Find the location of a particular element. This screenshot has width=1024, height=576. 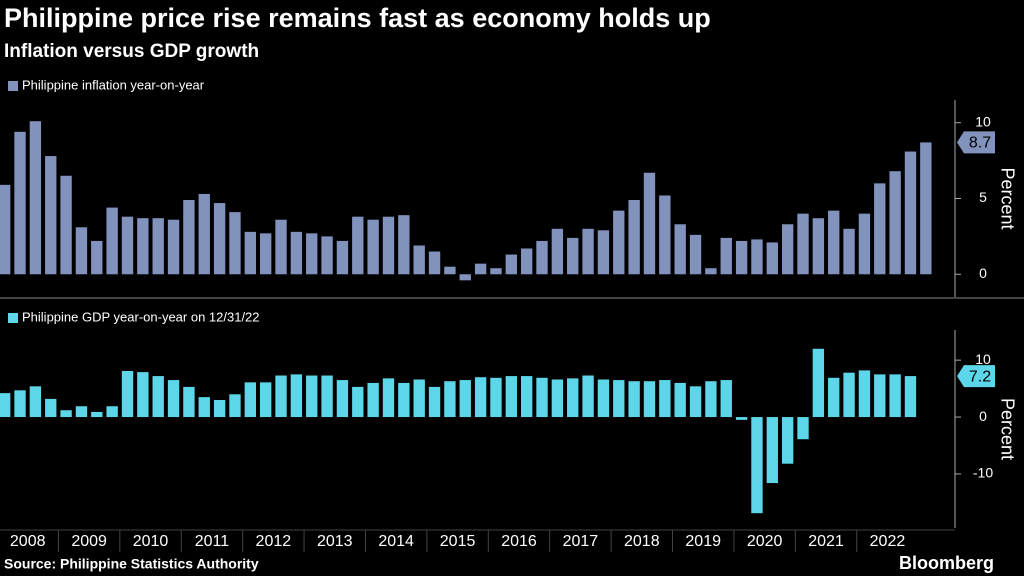

legend-label: Philippine GDP year-on-year on 12/31/22 is located at coordinates (141, 316).